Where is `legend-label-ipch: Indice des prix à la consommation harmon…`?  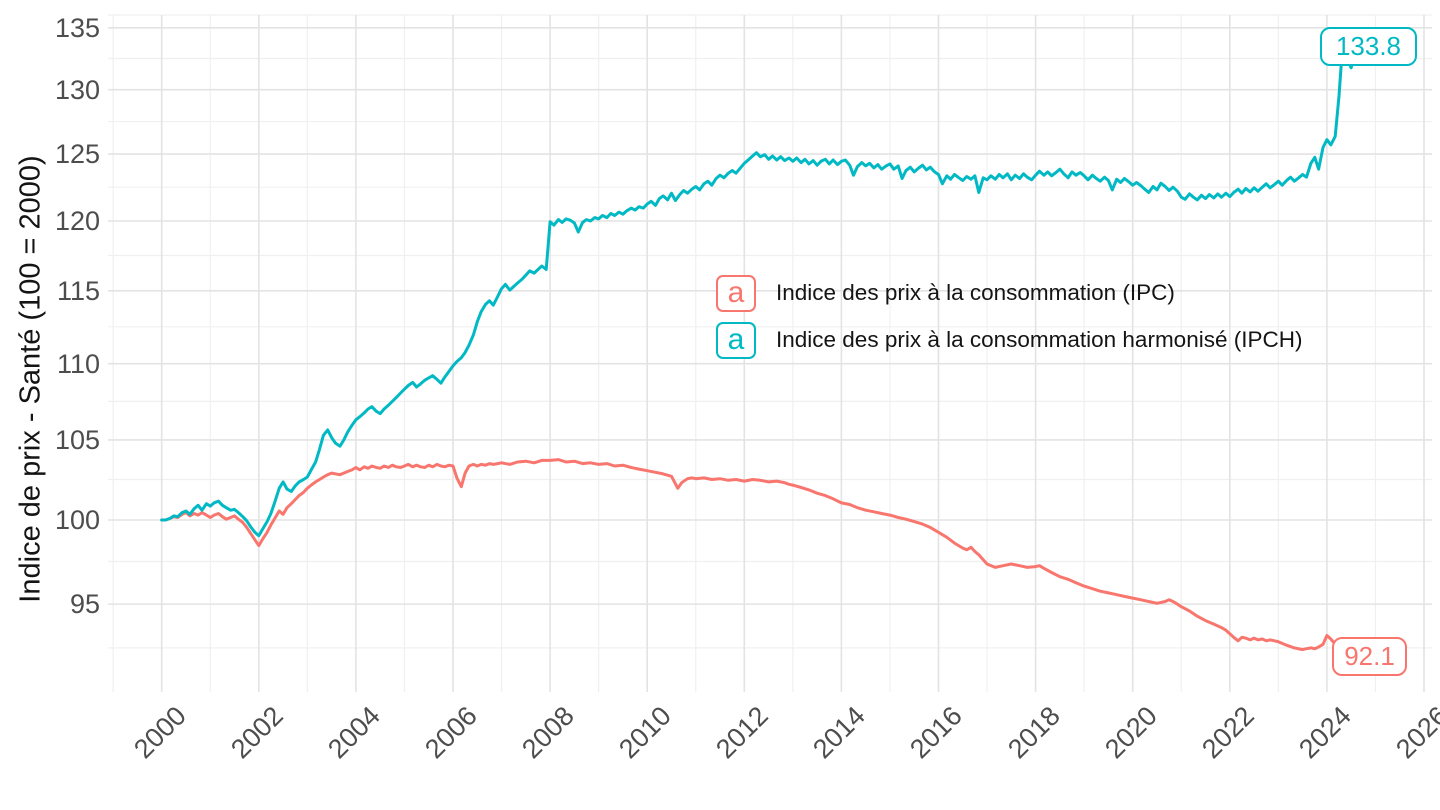 legend-label-ipch: Indice des prix à la consommation harmon… is located at coordinates (1039, 339).